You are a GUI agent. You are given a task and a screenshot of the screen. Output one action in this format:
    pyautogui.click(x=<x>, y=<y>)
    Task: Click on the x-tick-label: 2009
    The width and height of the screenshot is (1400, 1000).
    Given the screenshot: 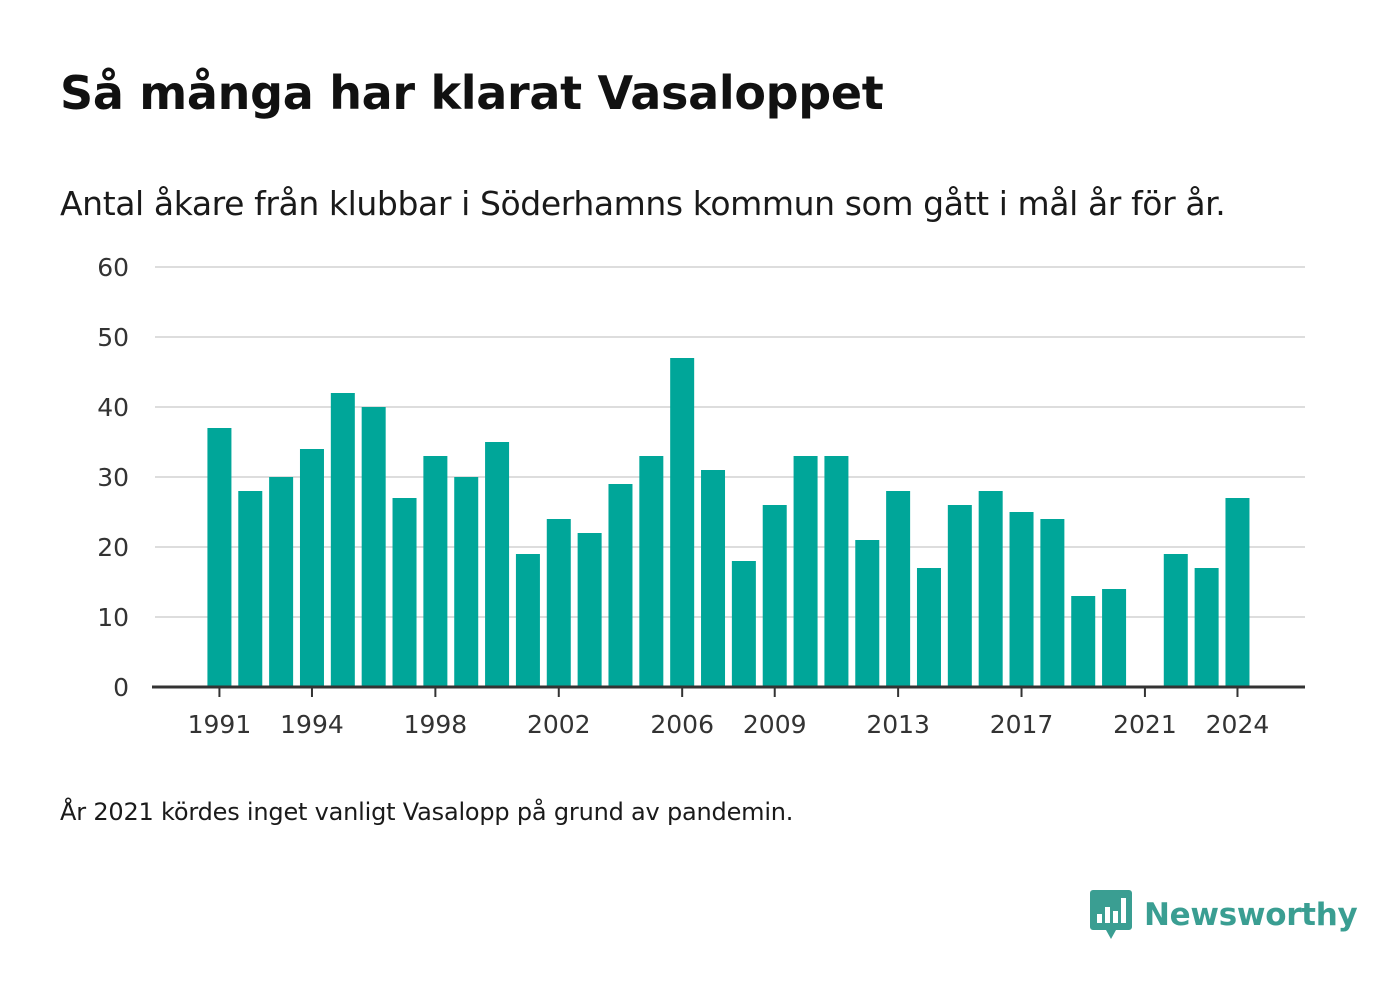 What is the action you would take?
    pyautogui.click(x=775, y=724)
    